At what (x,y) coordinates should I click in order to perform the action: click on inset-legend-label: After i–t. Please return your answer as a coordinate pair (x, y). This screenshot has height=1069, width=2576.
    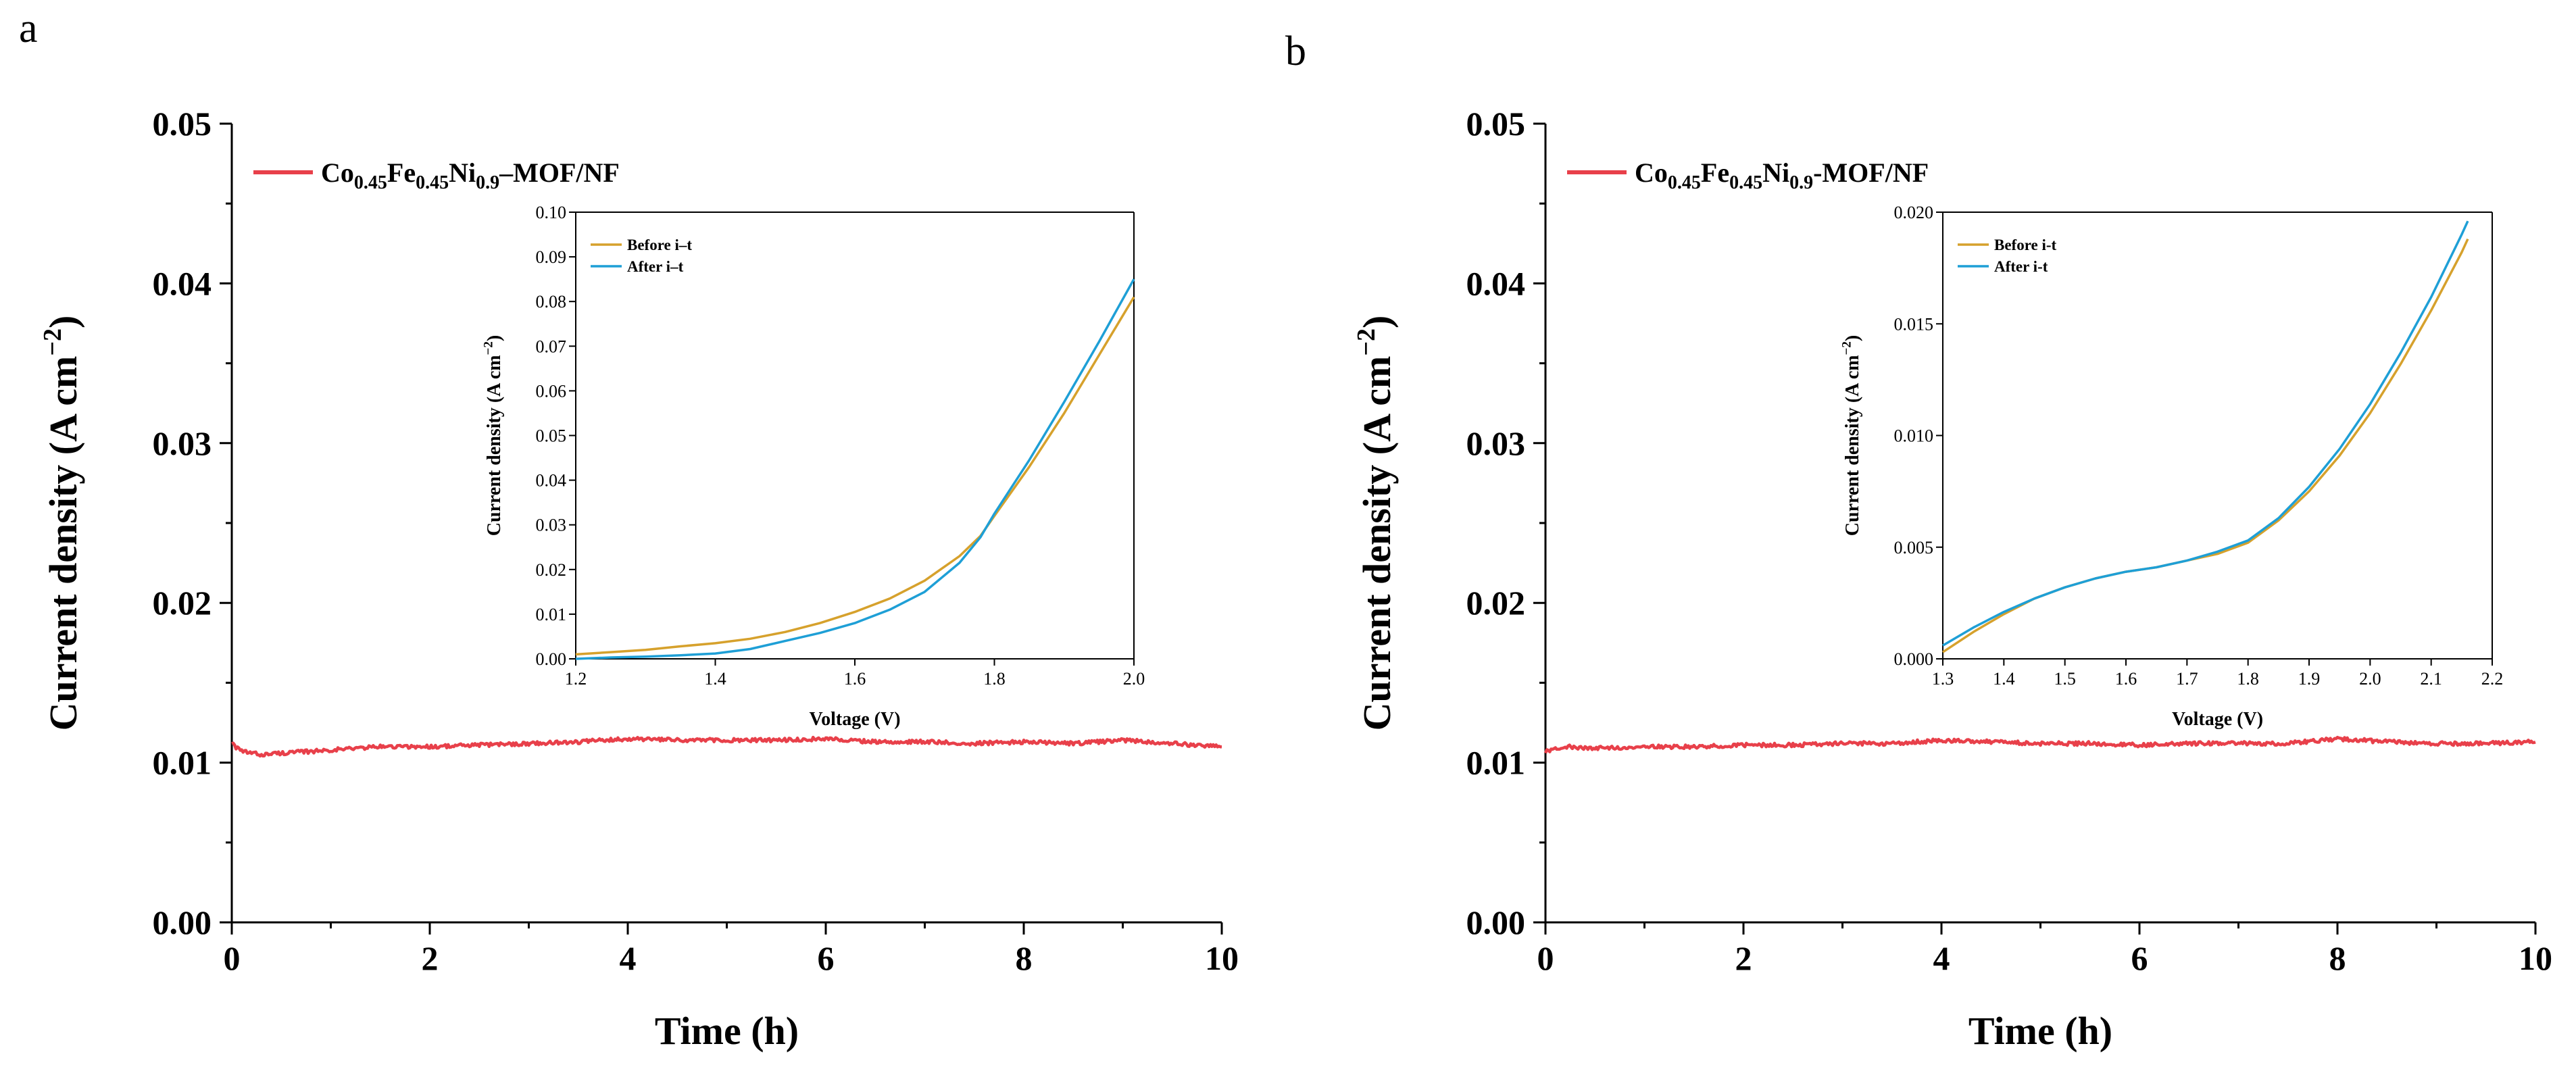
    Looking at the image, I should click on (656, 266).